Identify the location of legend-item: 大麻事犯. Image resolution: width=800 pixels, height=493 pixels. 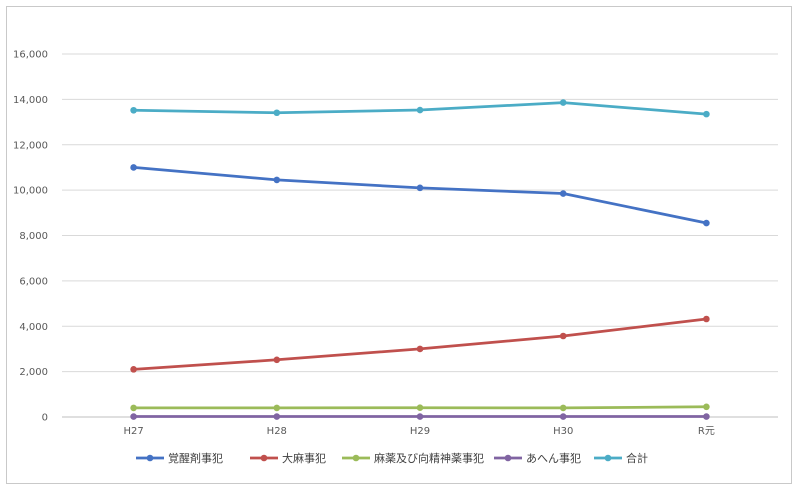
(288, 458).